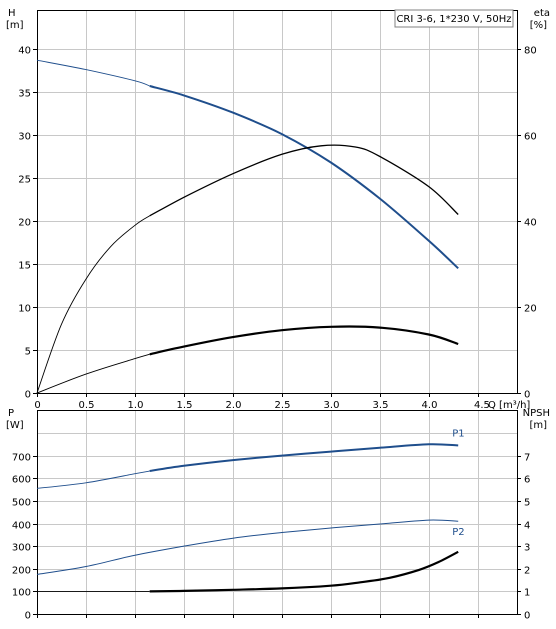  I want to click on x-tick-label: 0, so click(37, 405).